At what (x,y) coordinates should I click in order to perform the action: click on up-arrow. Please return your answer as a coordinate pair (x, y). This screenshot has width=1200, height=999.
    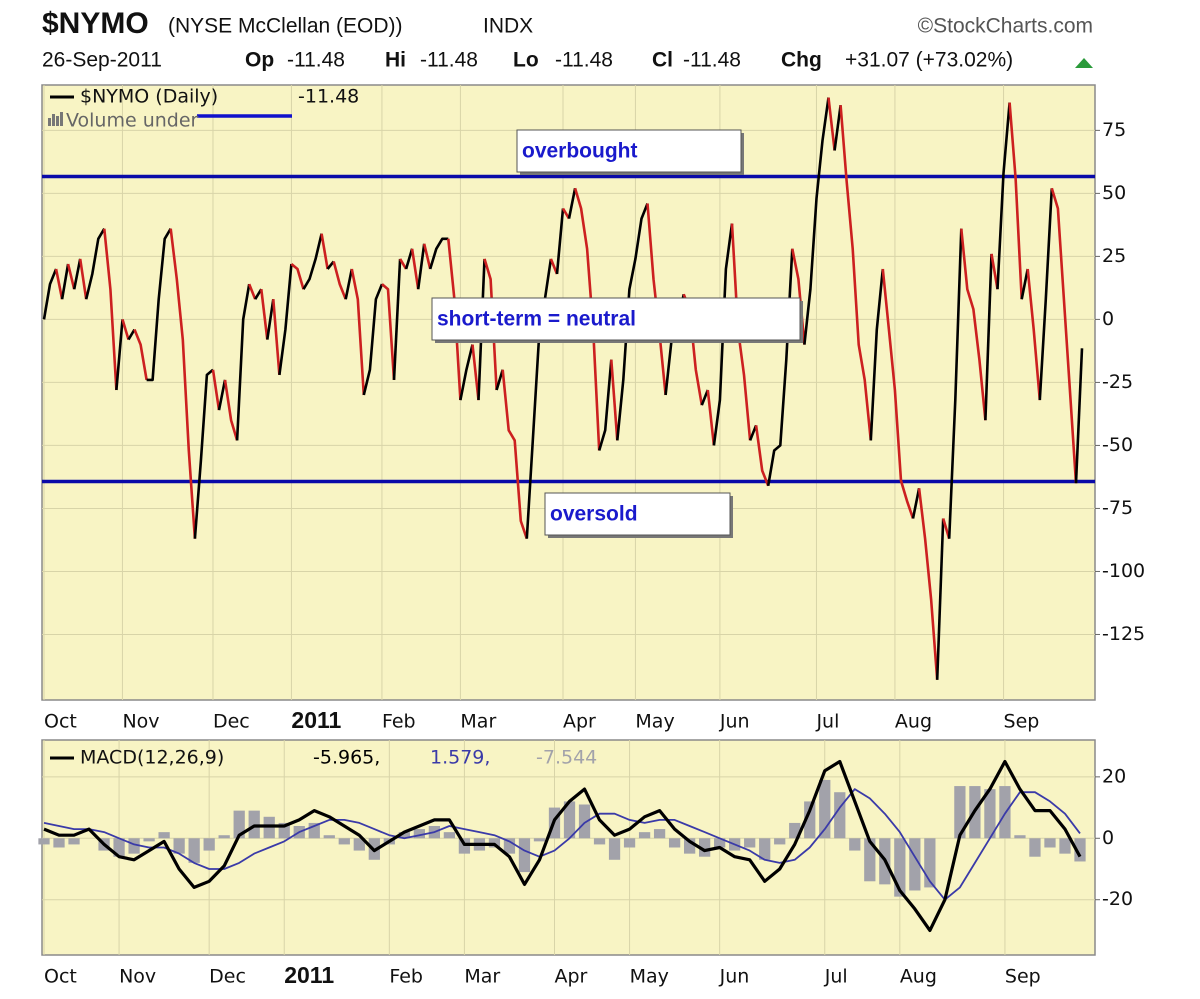
    Looking at the image, I should click on (1084, 63).